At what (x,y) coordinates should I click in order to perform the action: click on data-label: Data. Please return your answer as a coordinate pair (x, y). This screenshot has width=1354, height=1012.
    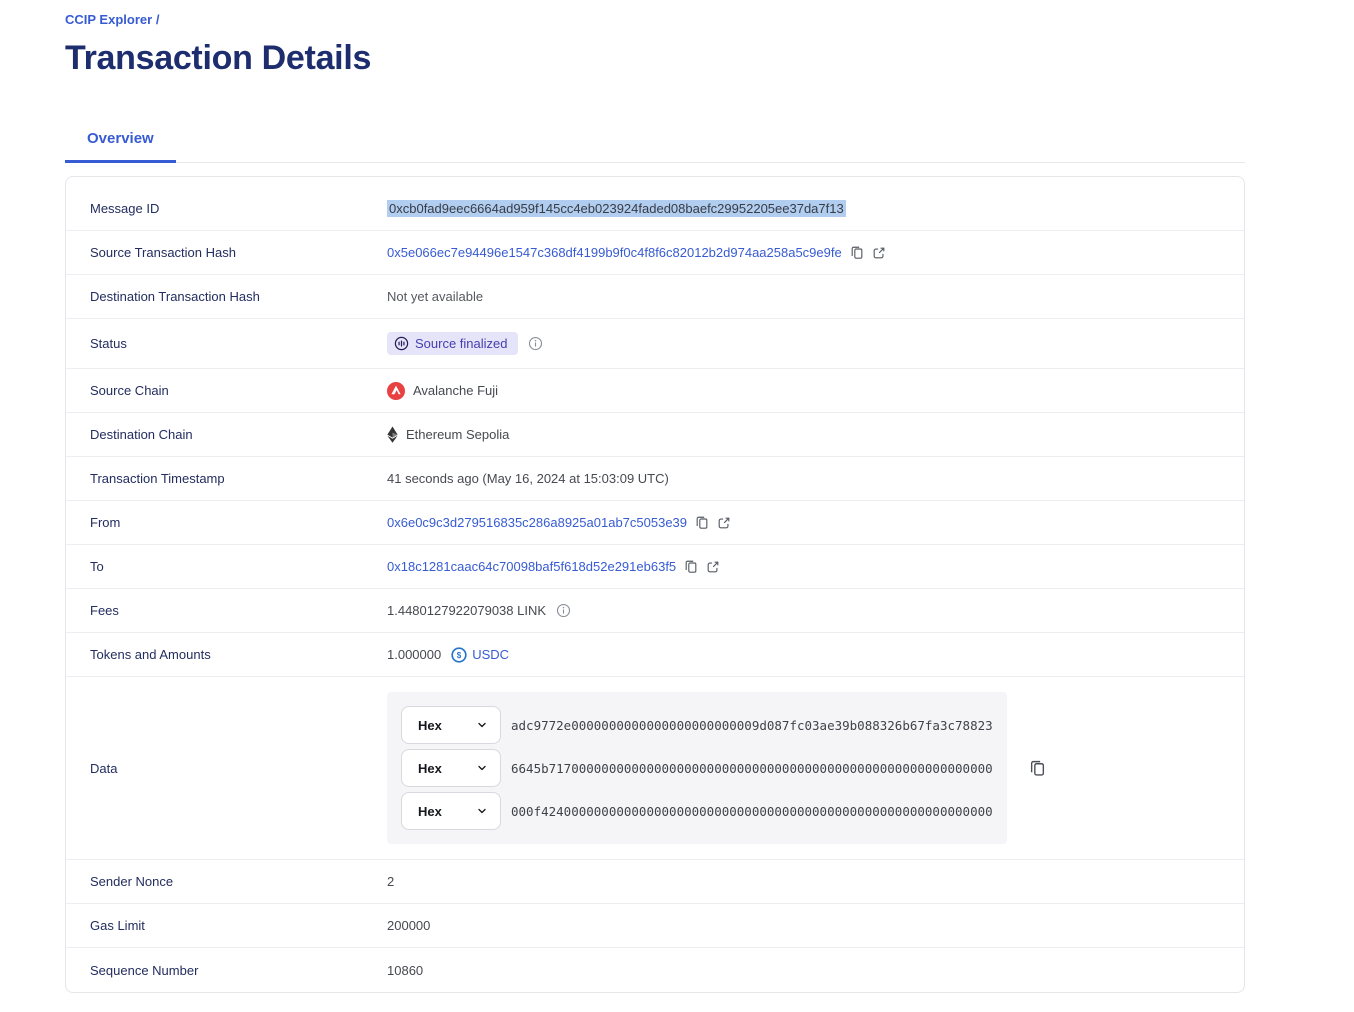
    Looking at the image, I should click on (104, 768).